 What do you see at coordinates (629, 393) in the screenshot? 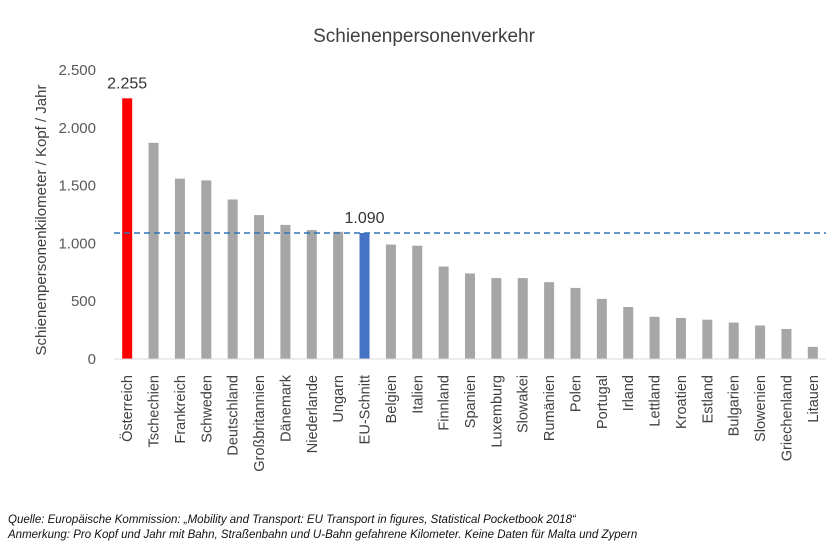
I see `x-tick-label: Irland` at bounding box center [629, 393].